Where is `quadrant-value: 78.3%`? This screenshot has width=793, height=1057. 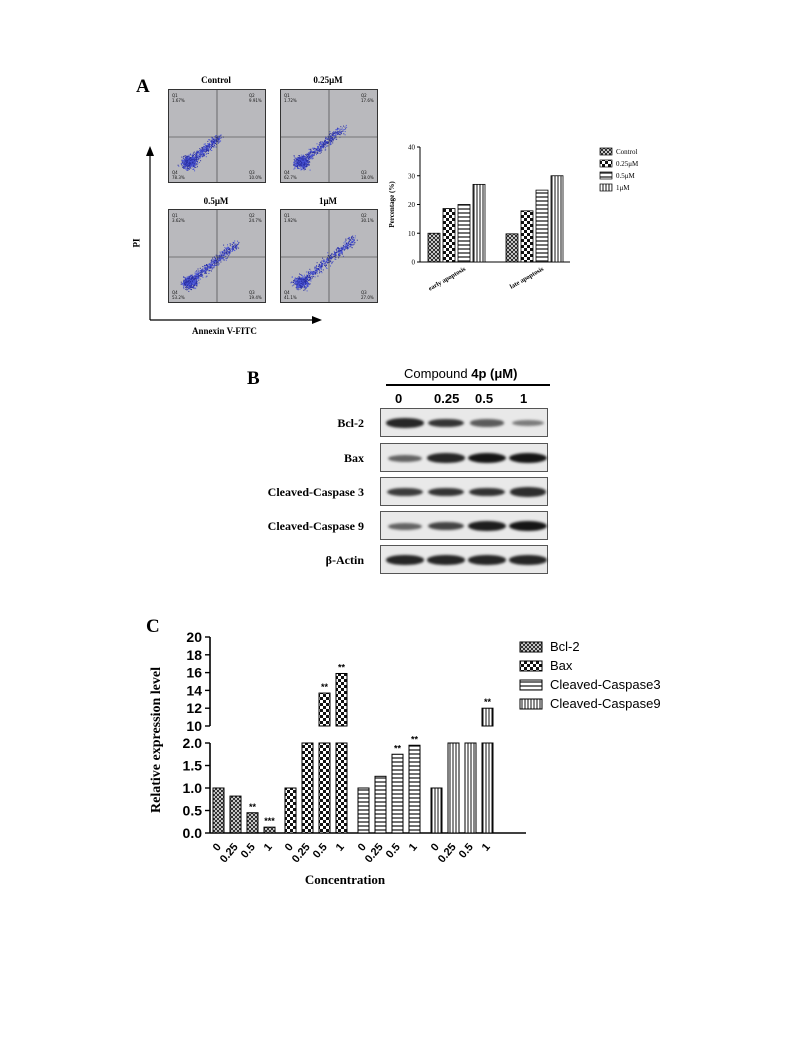
quadrant-value: 78.3% is located at coordinates (178, 177).